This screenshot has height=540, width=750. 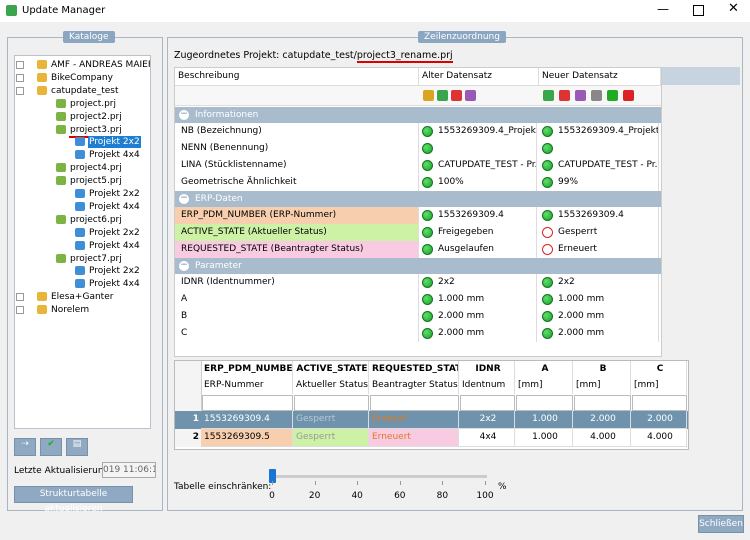 I want to click on value-old, so click(x=486, y=148).